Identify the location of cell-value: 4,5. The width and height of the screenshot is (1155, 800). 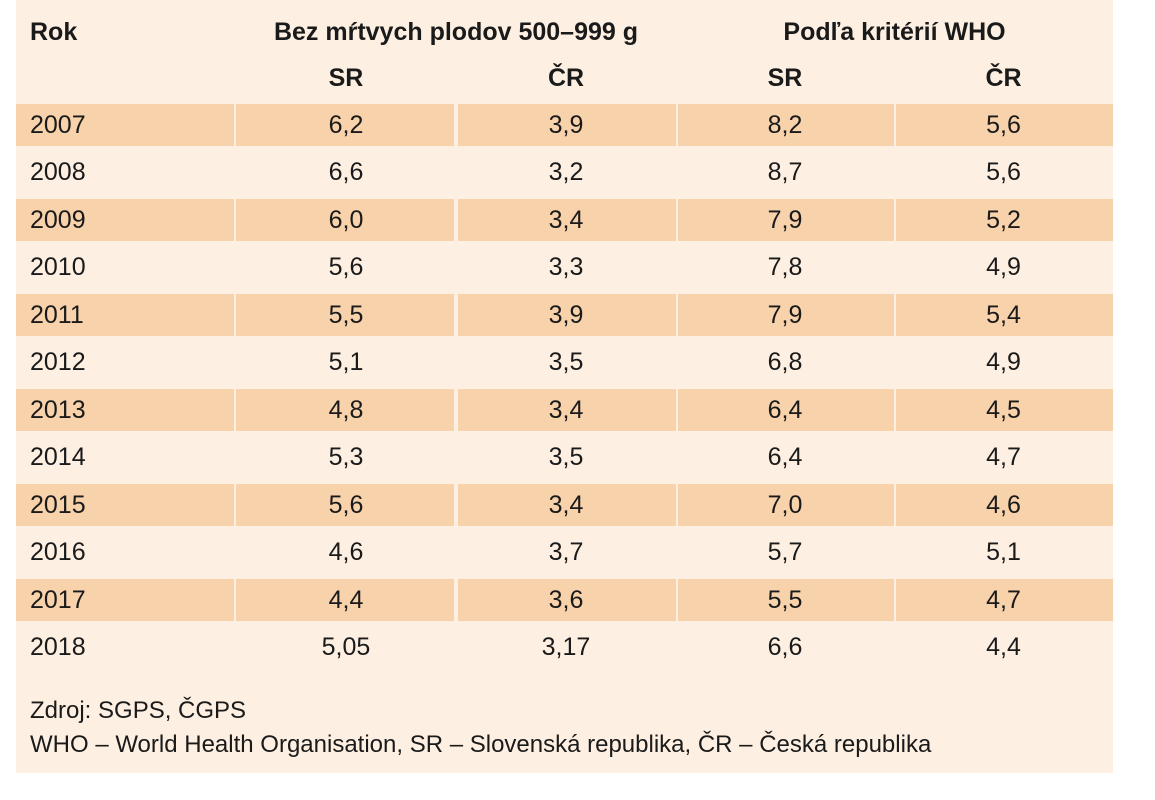
(1003, 409).